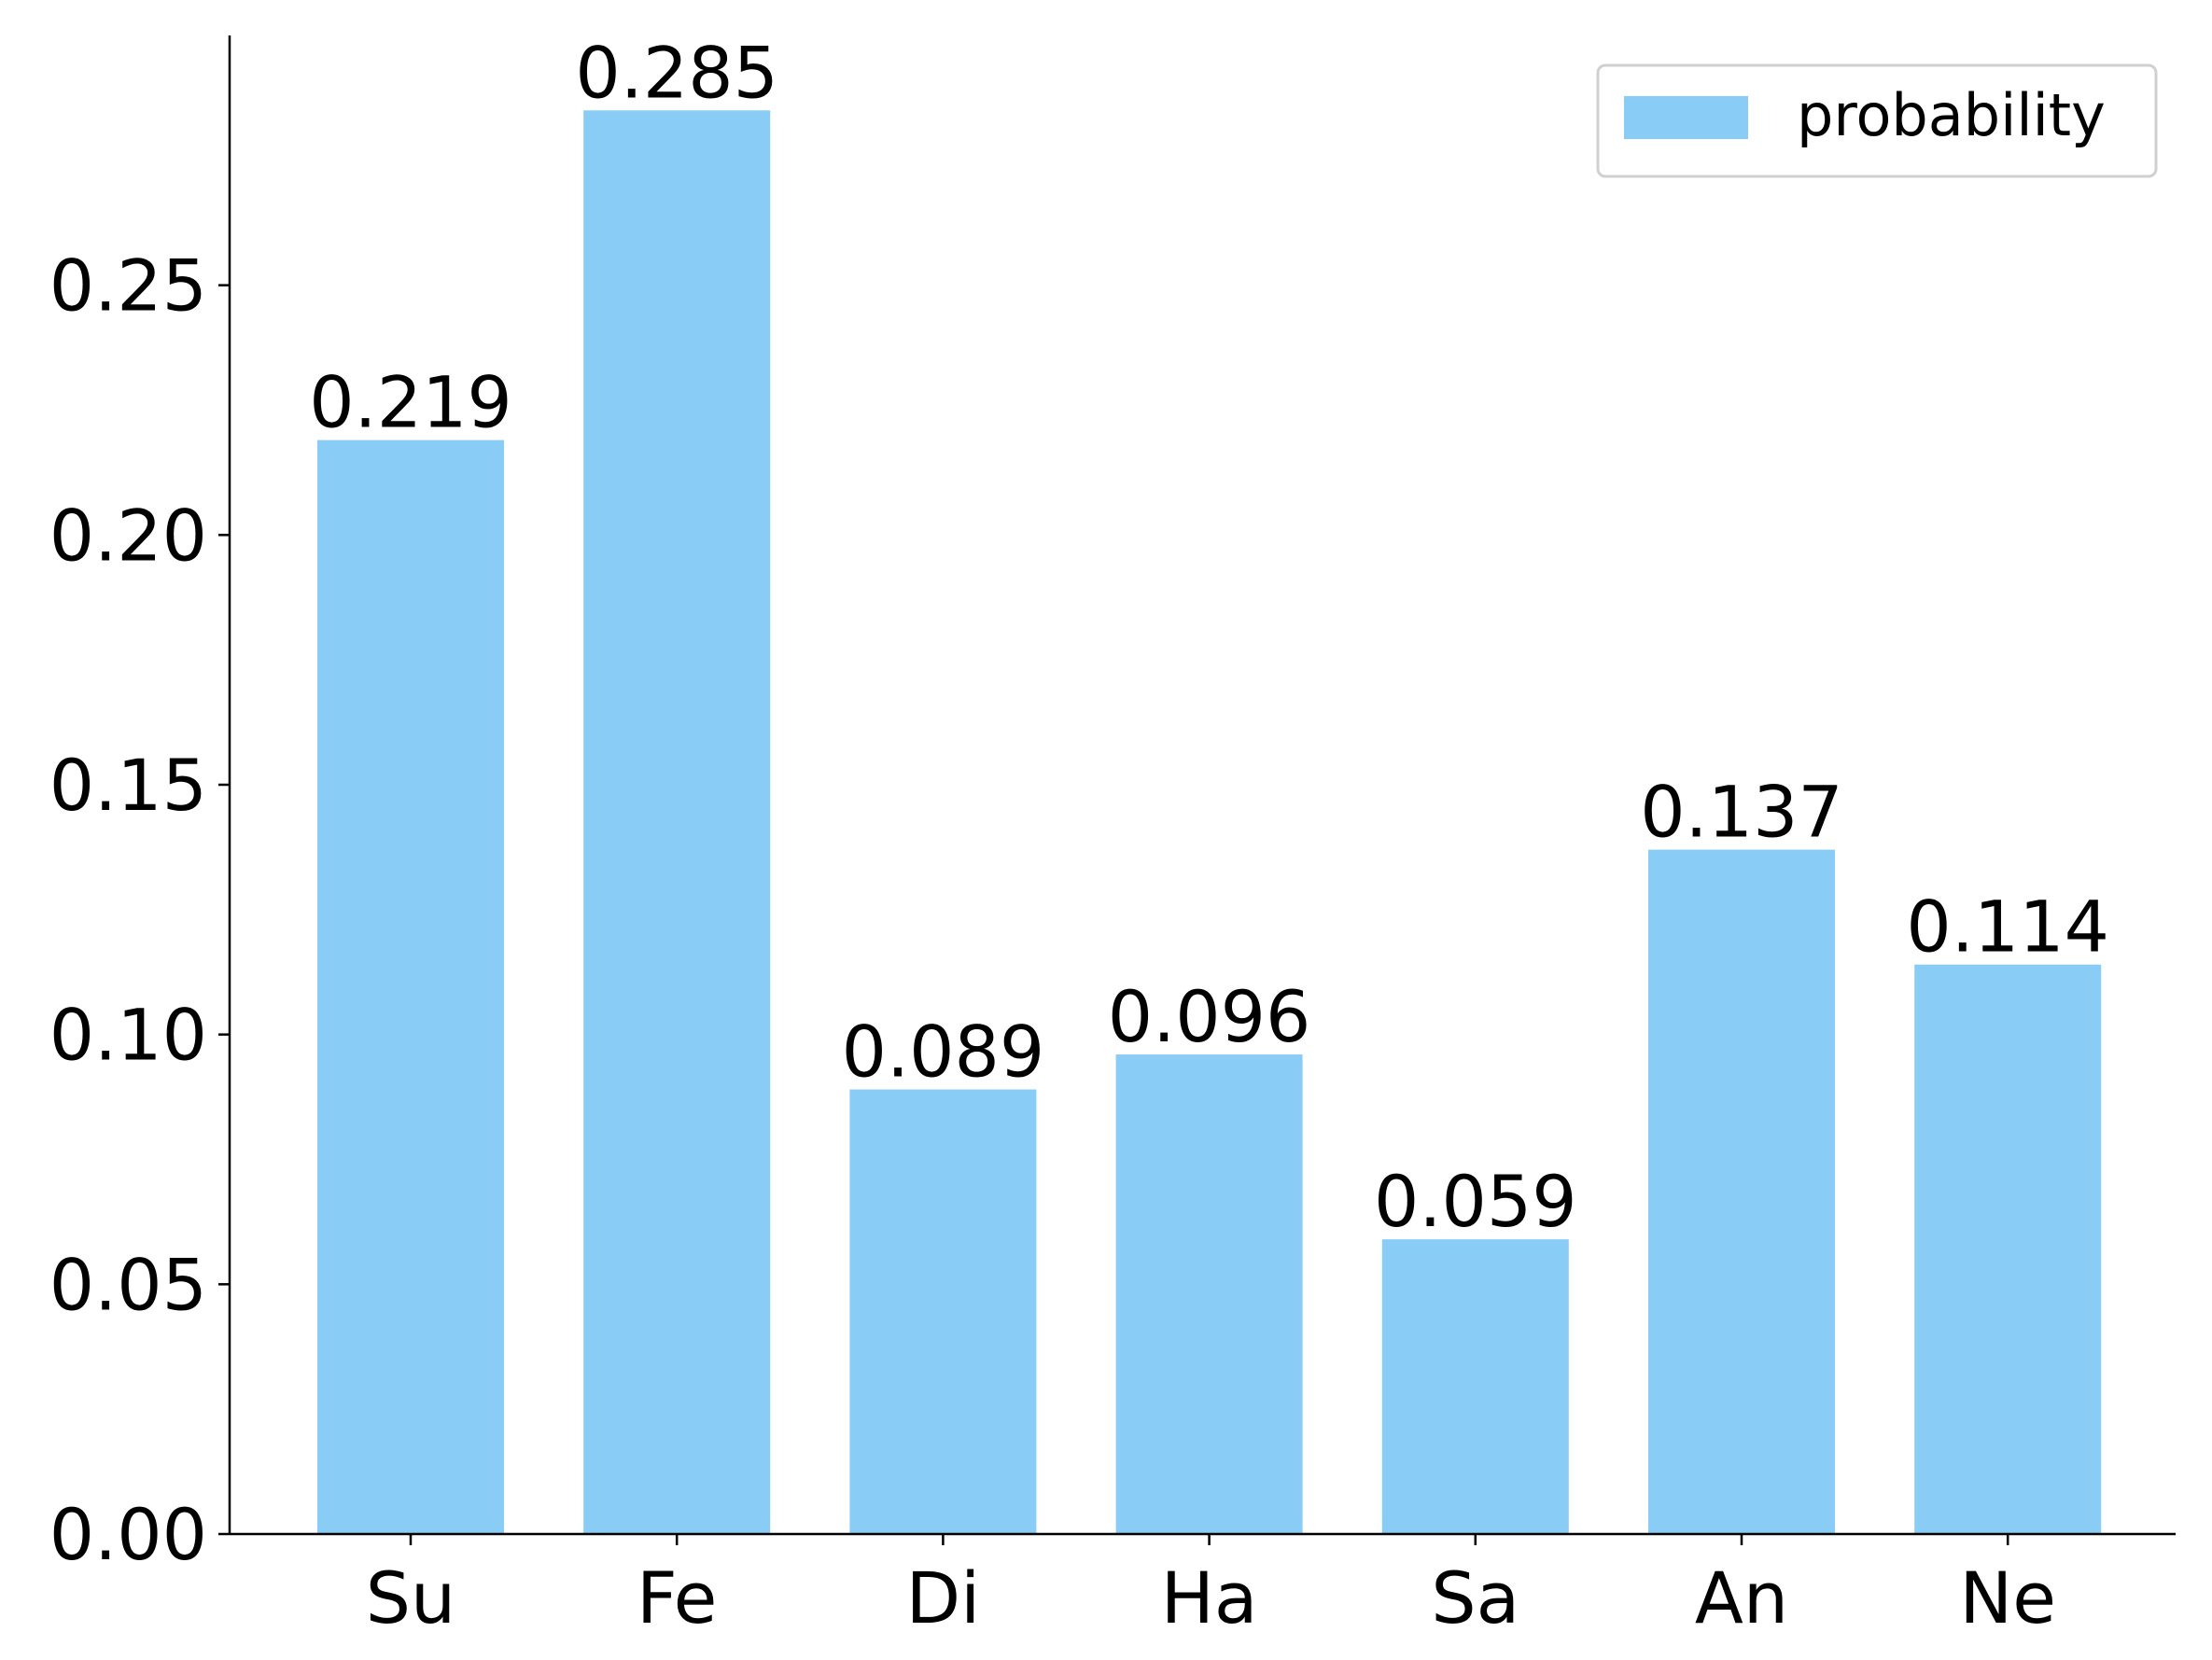 The width and height of the screenshot is (2212, 1660). What do you see at coordinates (1475, 1597) in the screenshot?
I see `x-tick-label: Sa` at bounding box center [1475, 1597].